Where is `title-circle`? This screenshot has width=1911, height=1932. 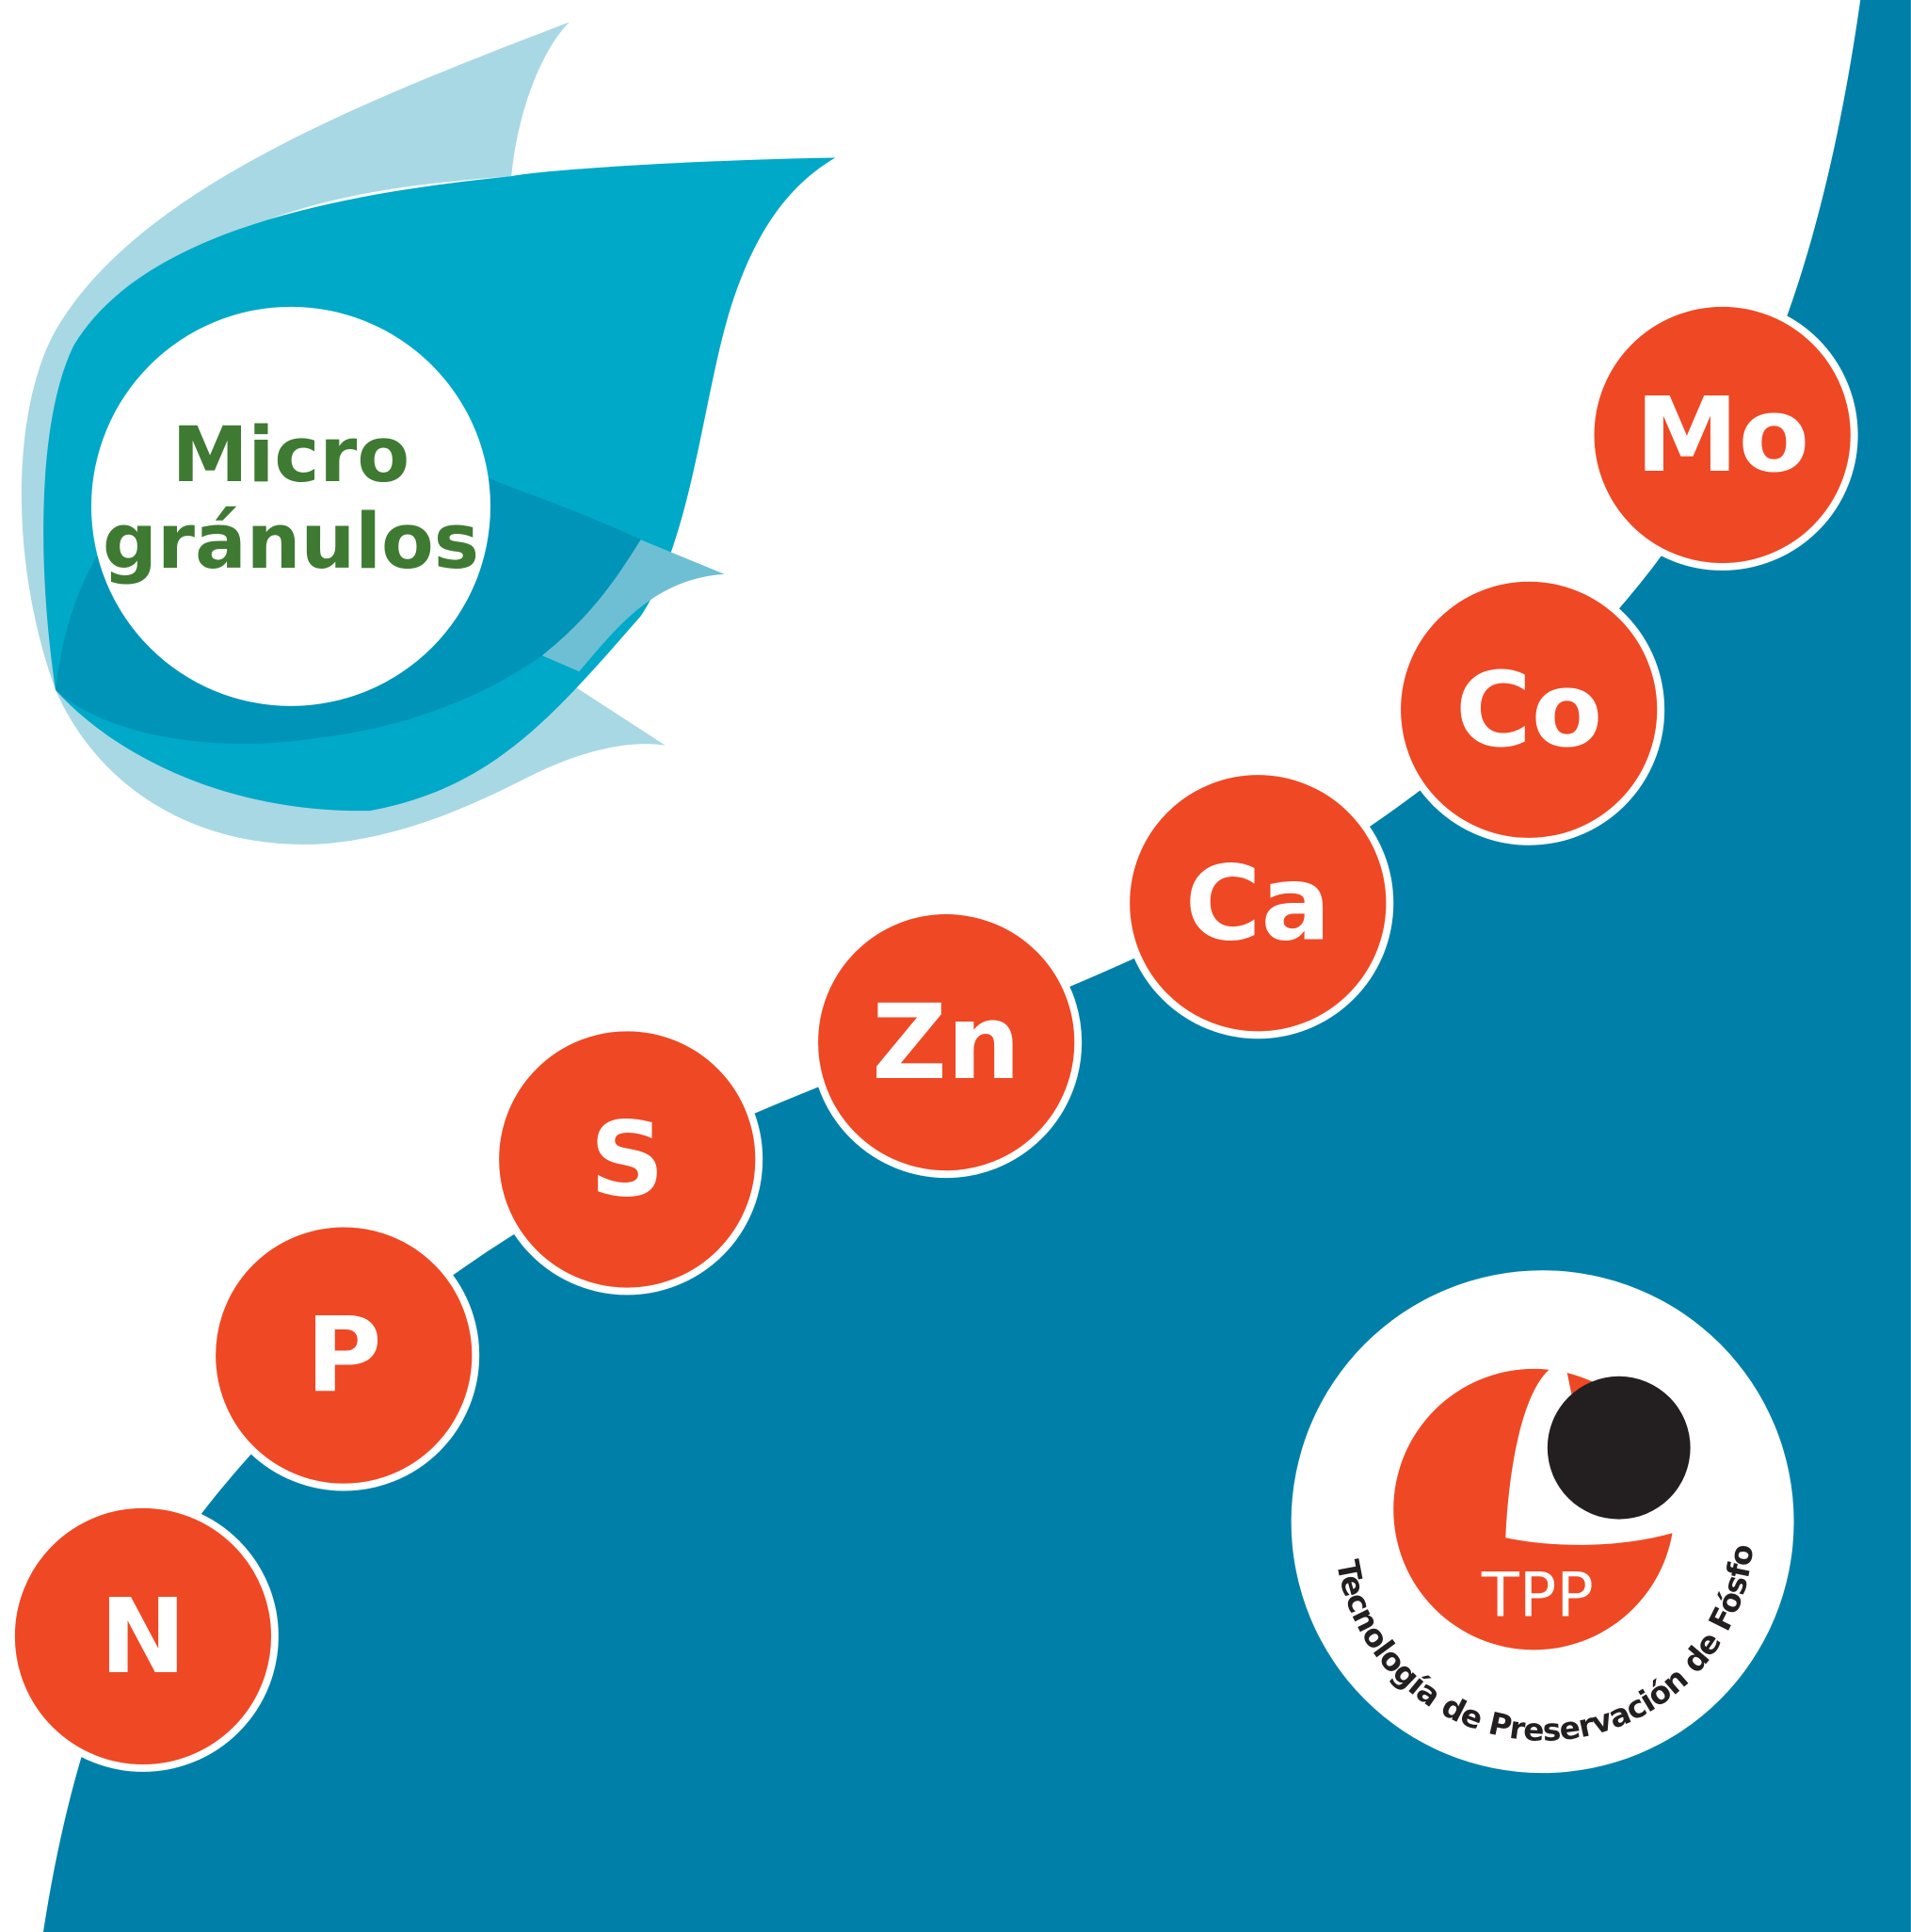
title-circle is located at coordinates (290, 506).